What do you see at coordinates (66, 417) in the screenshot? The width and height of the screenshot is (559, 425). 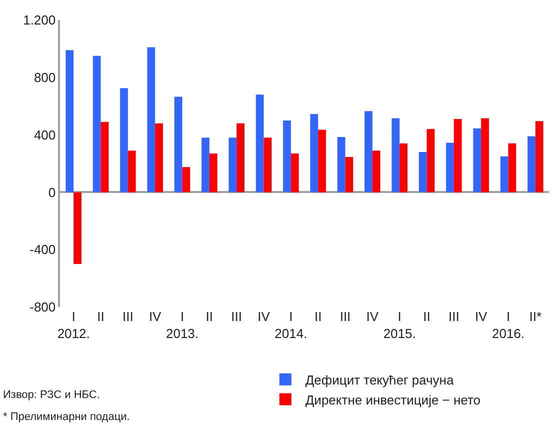 I see `text: * Прелиминарни подаци.` at bounding box center [66, 417].